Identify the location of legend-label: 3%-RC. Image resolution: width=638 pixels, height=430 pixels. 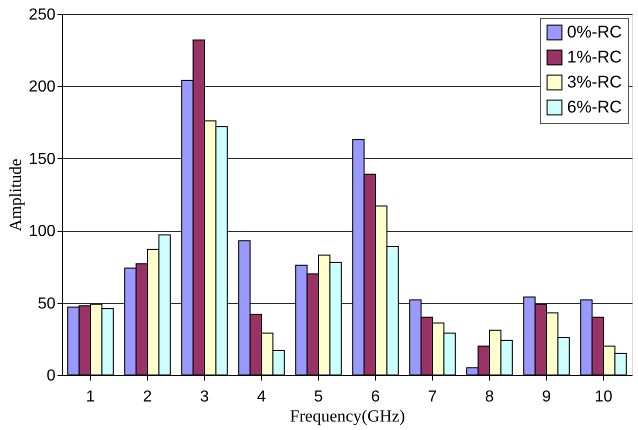
(594, 82).